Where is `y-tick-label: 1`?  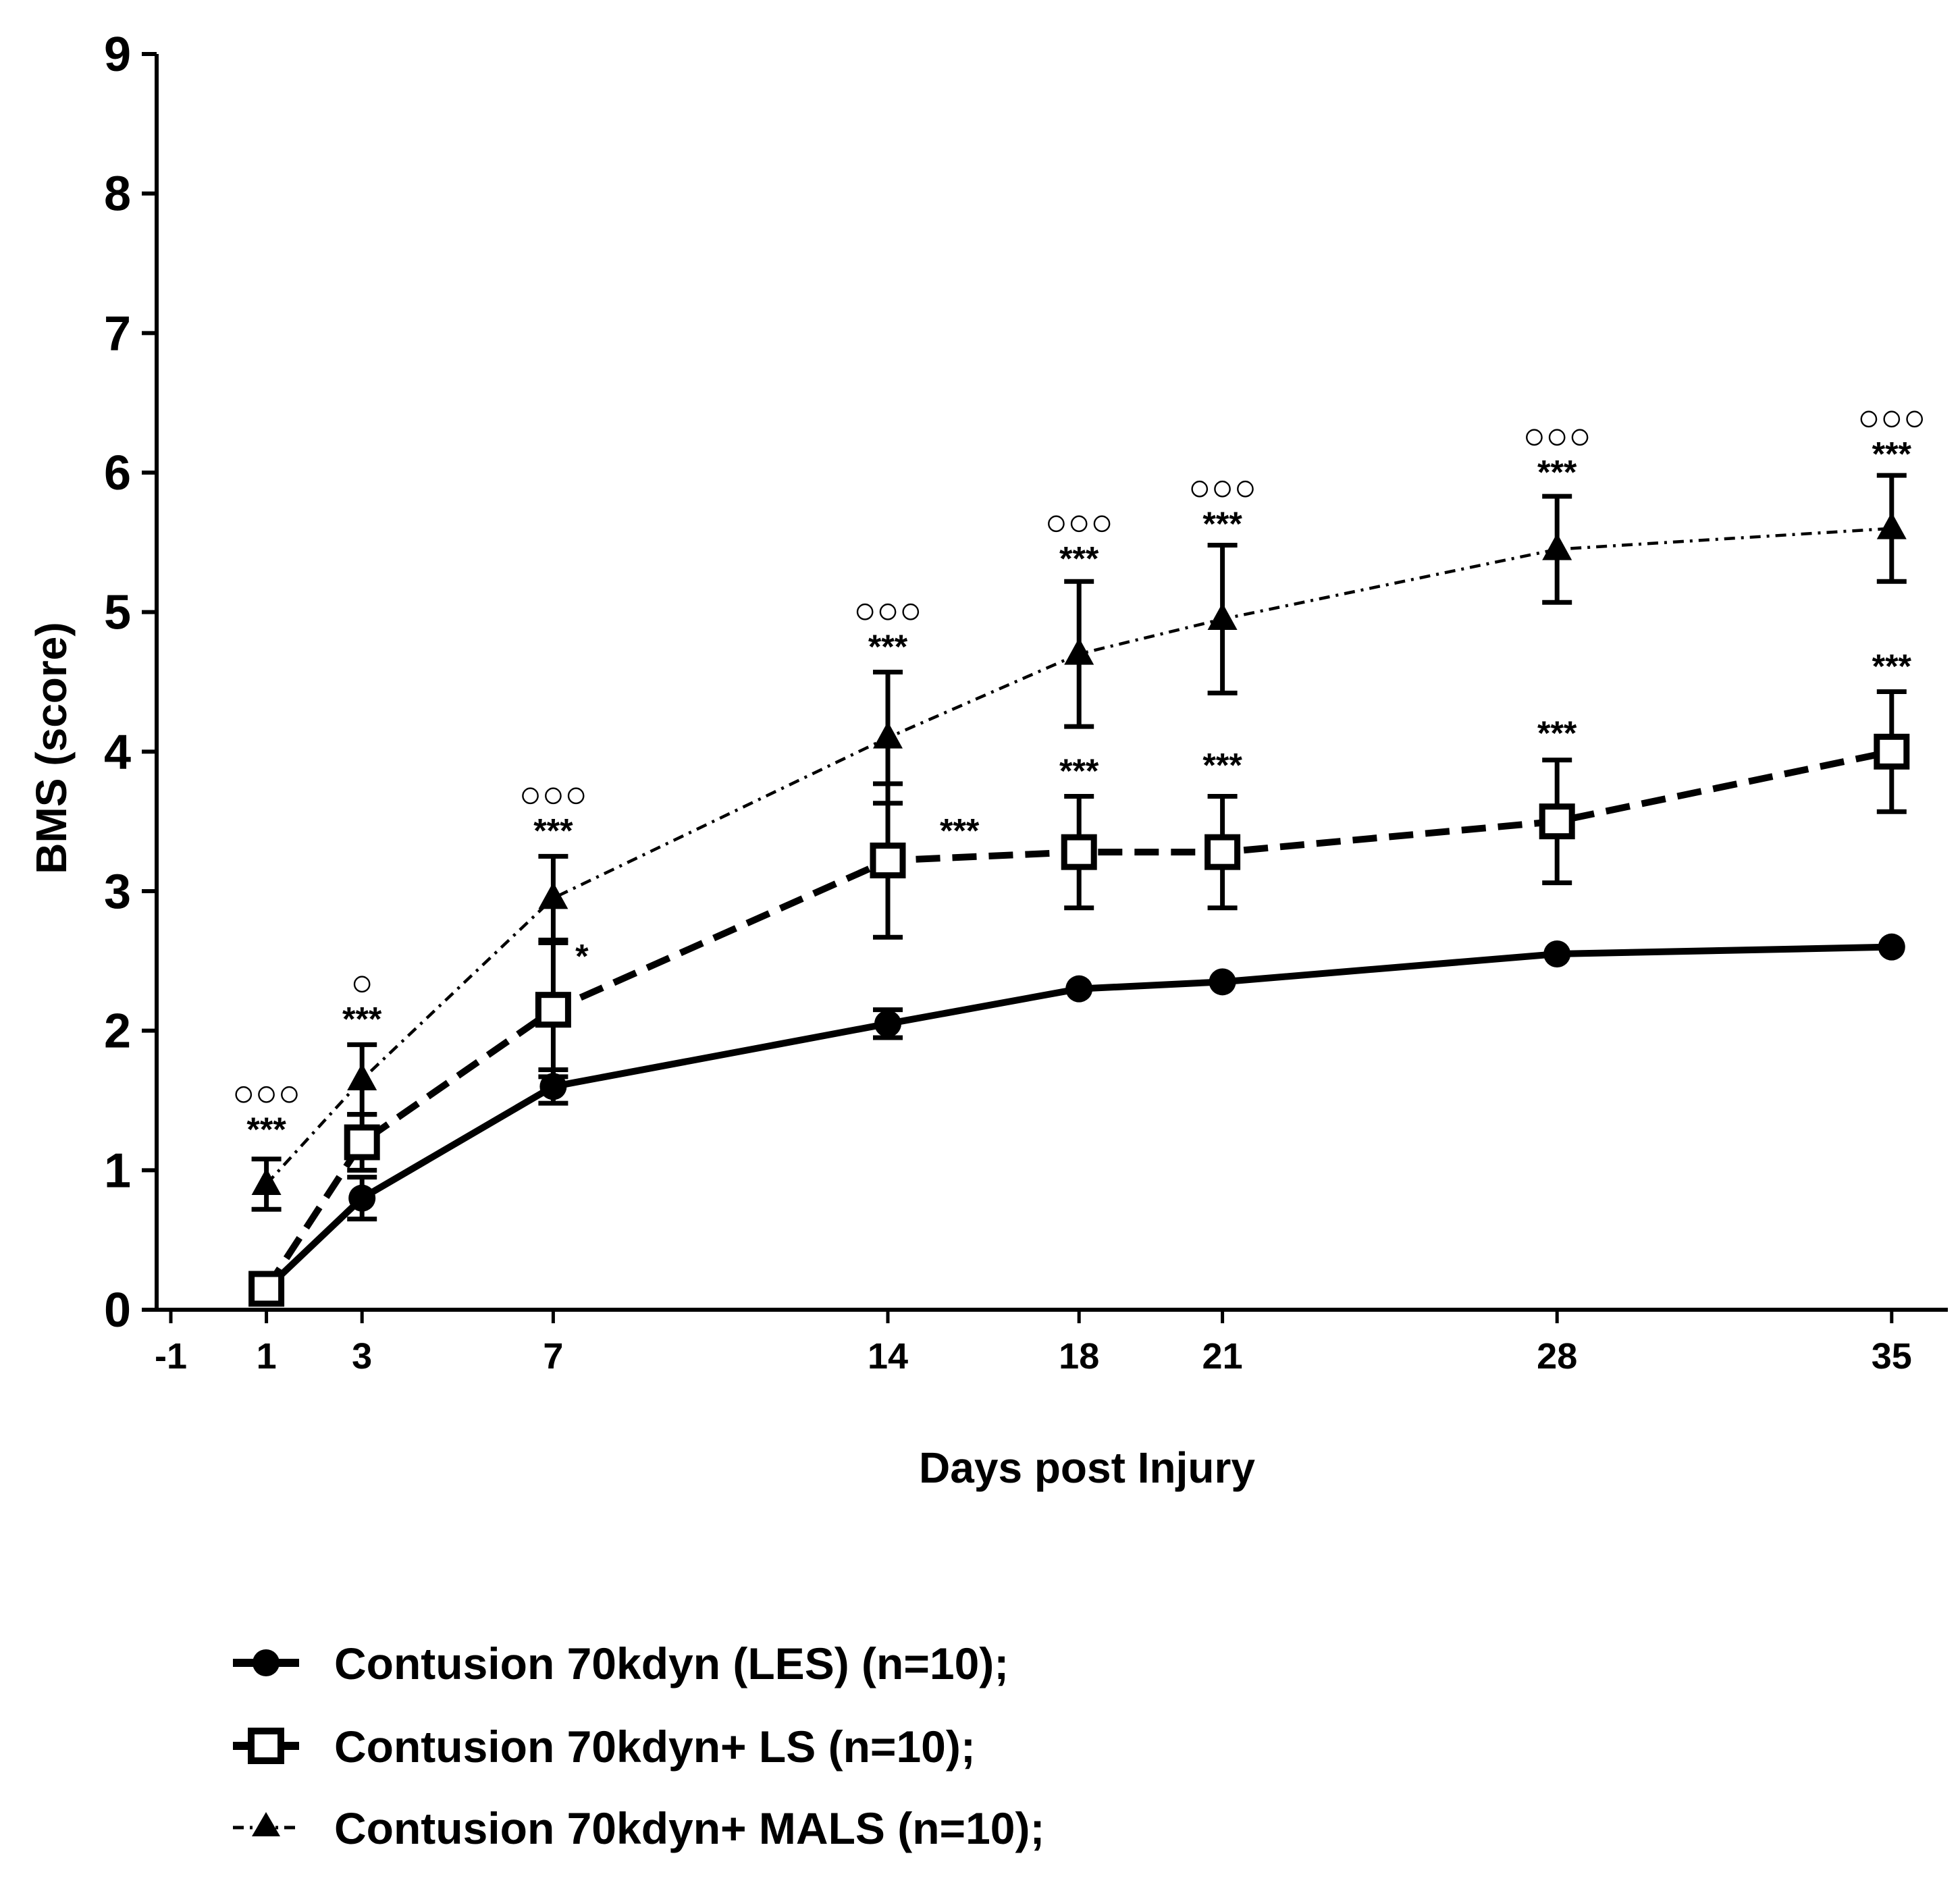 y-tick-label: 1 is located at coordinates (117, 1171).